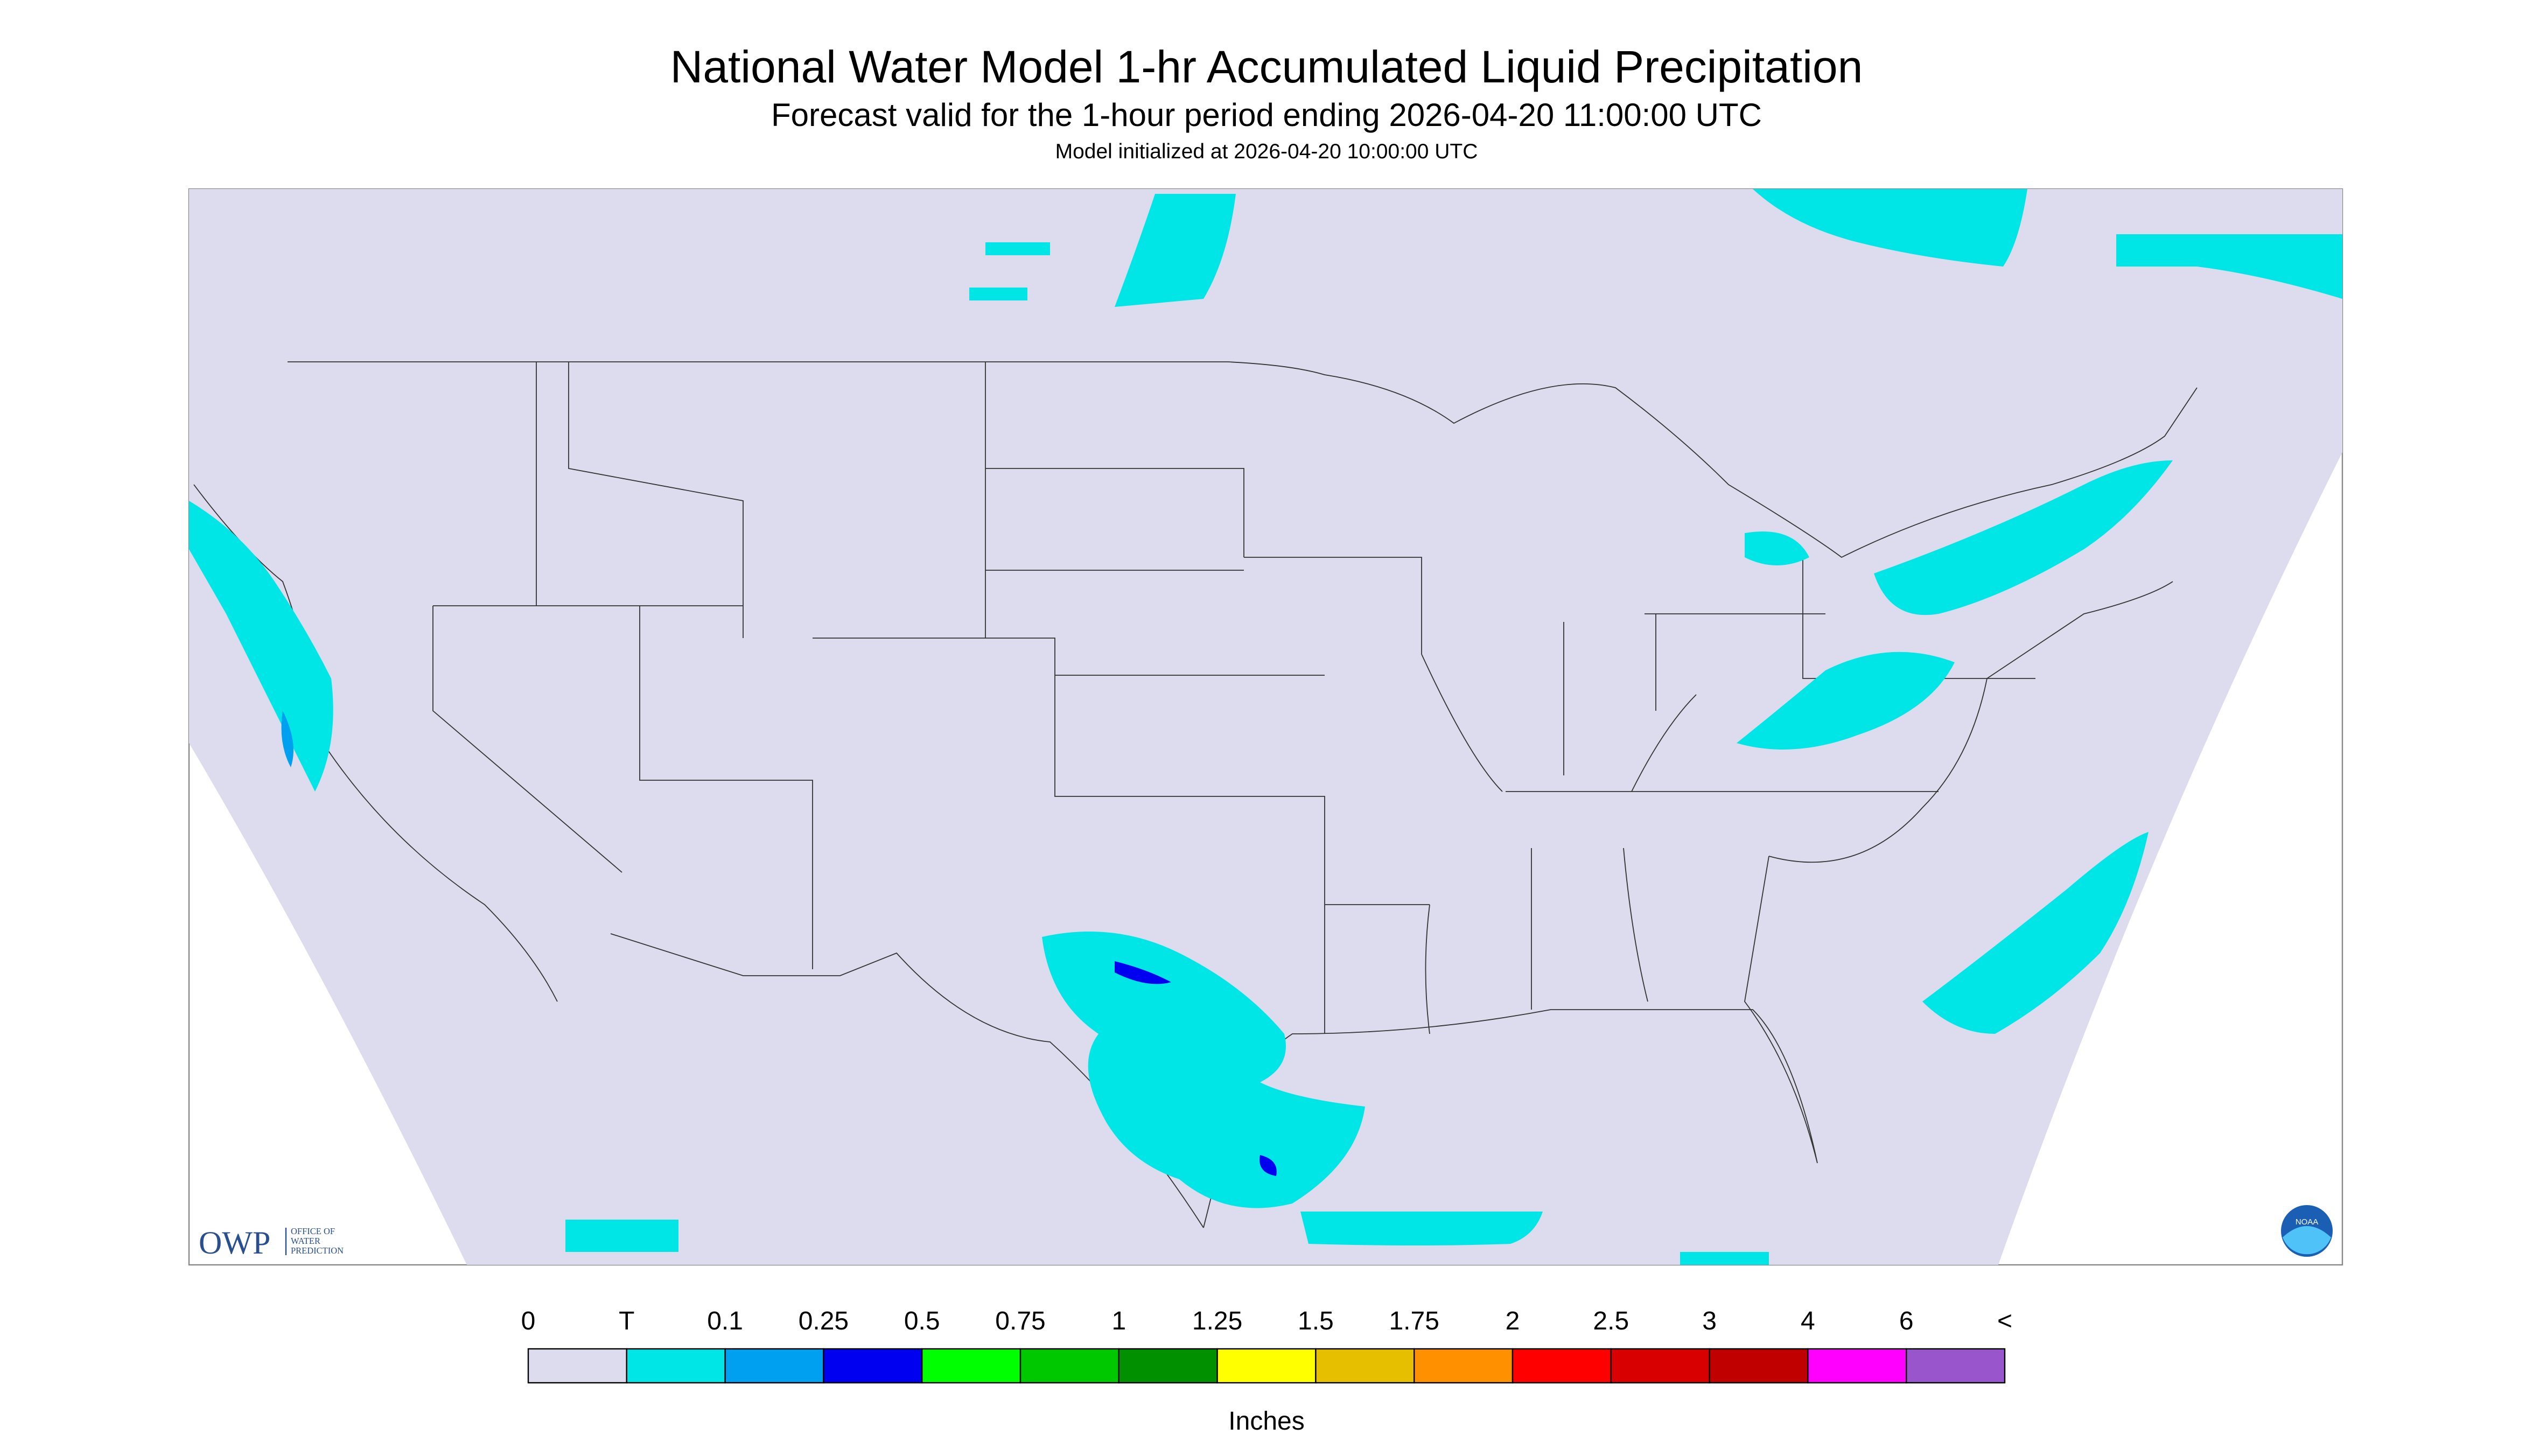  I want to click on legend-label: 0.5, so click(922, 1321).